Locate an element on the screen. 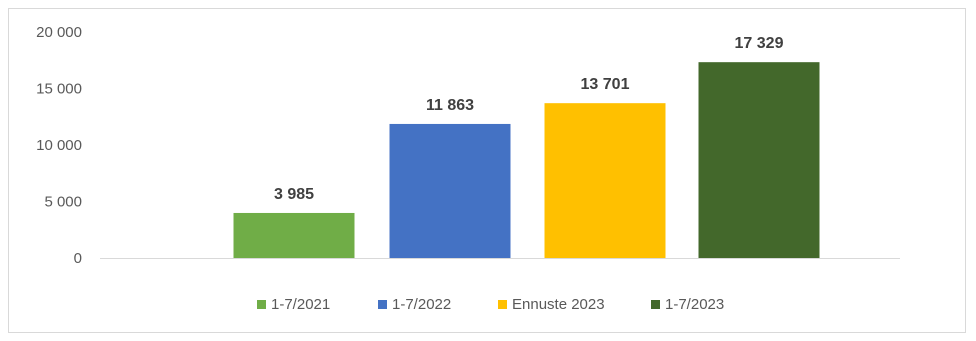 This screenshot has width=976, height=341. legend: 1-7/2021 1-7/2022 Ennuste 2023 1-7/2023 is located at coordinates (490, 304).